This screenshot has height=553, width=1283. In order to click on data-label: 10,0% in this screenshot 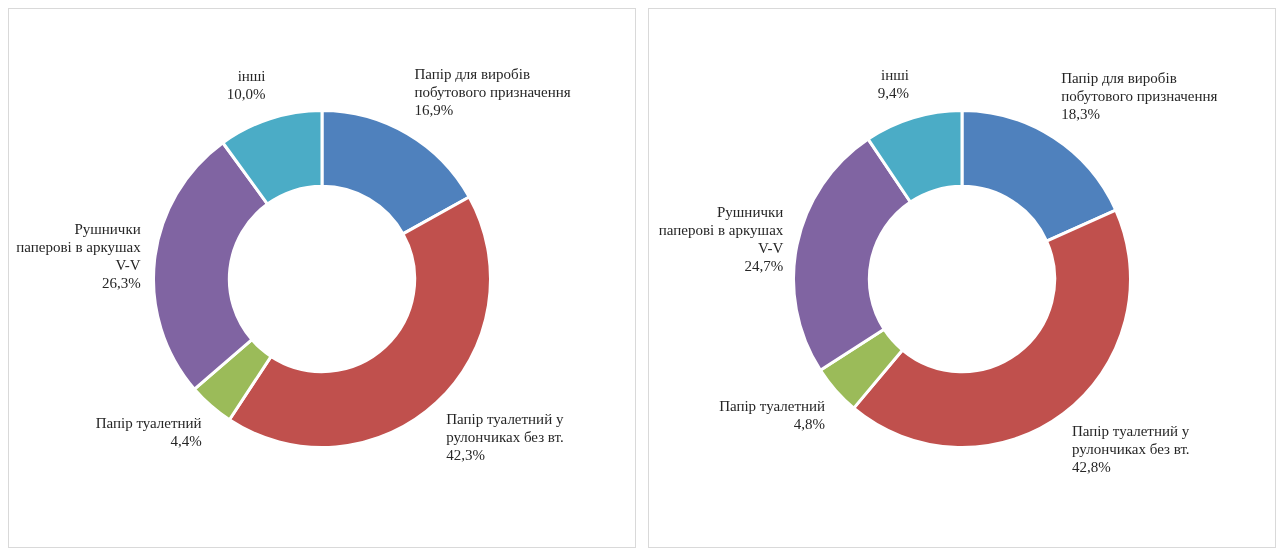, I will do `click(246, 93)`.